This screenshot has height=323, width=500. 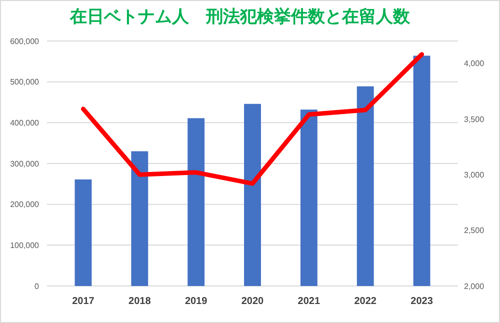 I want to click on y2-tick-label: 2,500, so click(x=474, y=231).